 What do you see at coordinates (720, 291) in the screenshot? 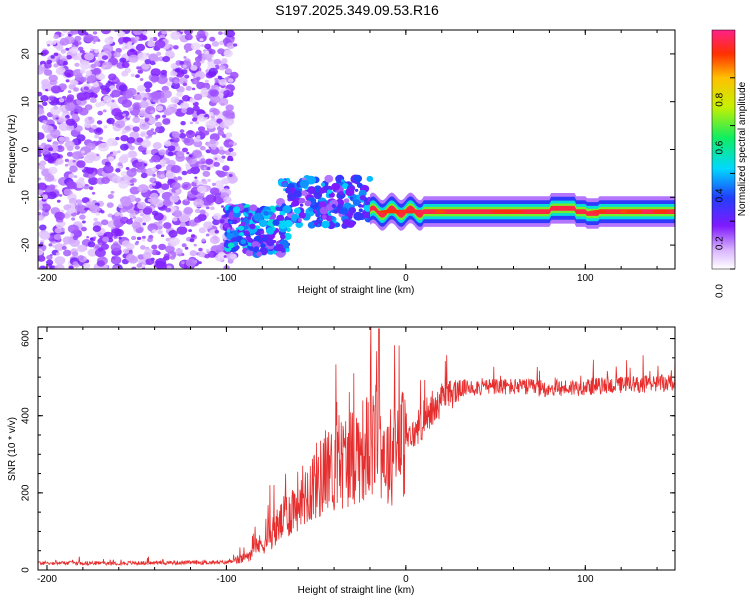
I see `colorbar-tick-label: 0.0` at bounding box center [720, 291].